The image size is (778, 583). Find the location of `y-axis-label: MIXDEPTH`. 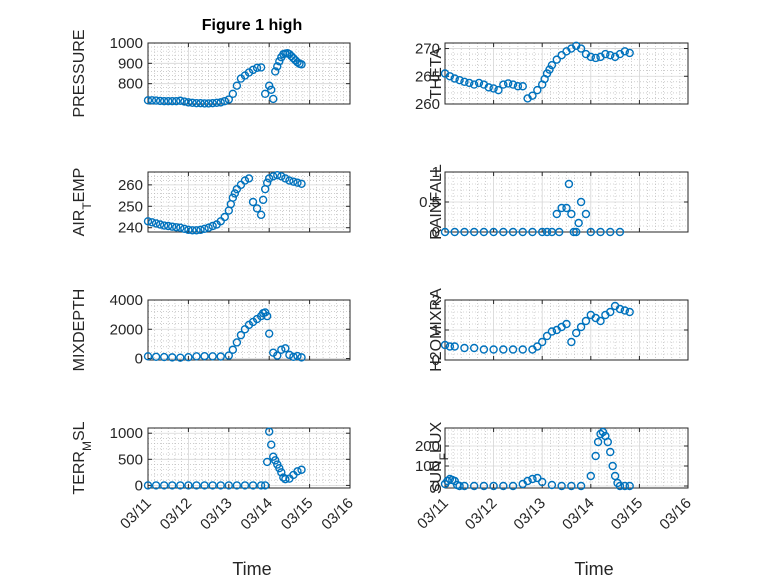

y-axis-label: MIXDEPTH is located at coordinates (79, 330).